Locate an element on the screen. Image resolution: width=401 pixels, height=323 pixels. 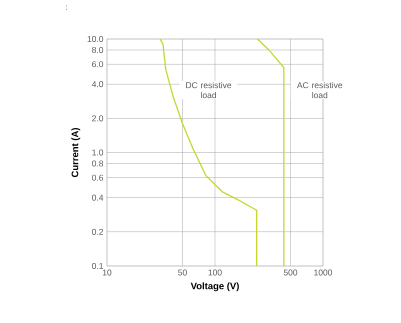
x-tick-label: 500 is located at coordinates (291, 273).